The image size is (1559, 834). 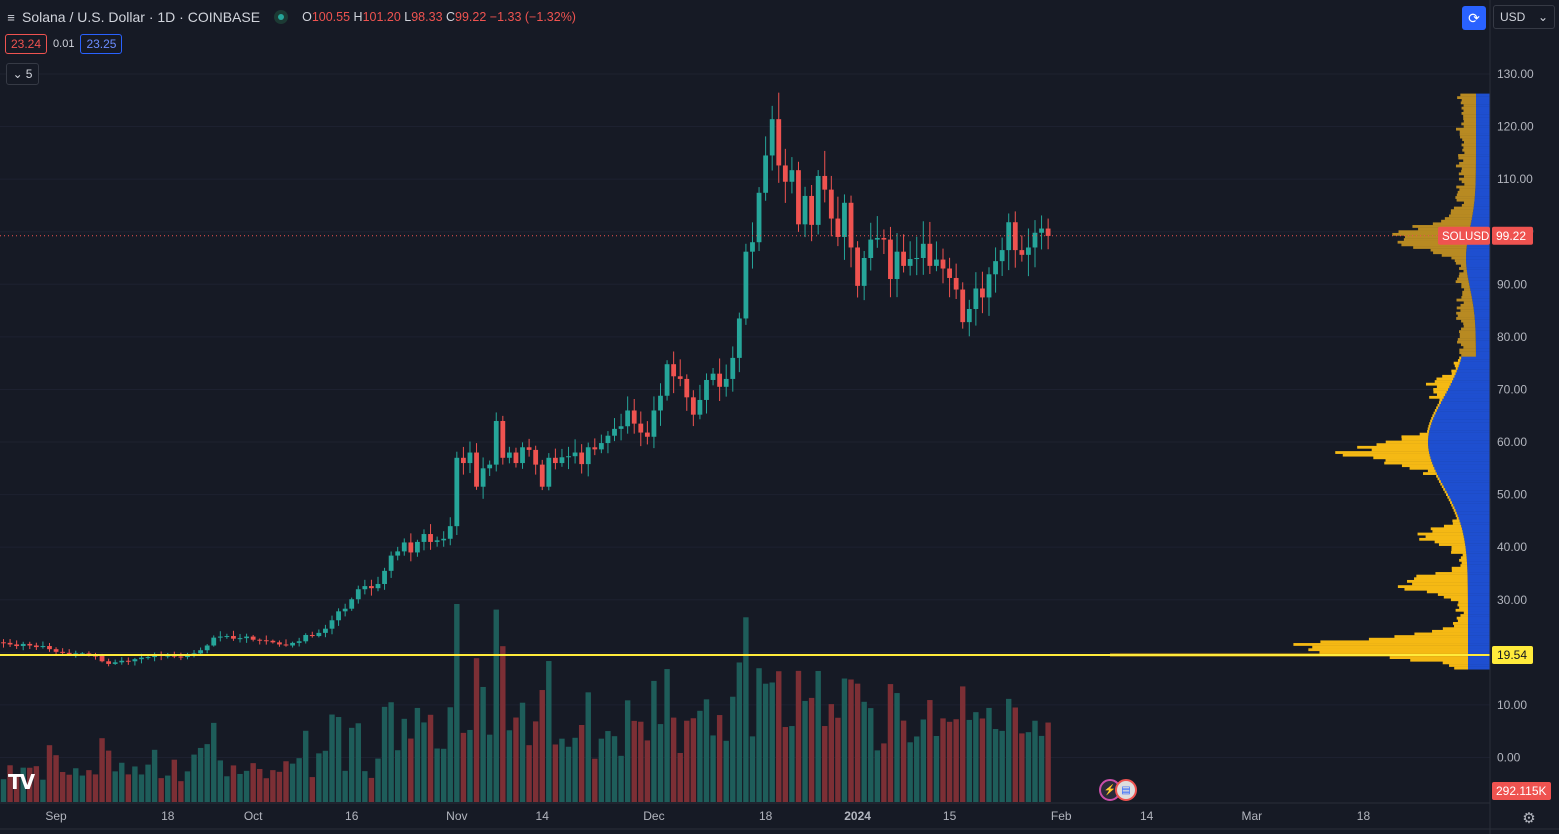 What do you see at coordinates (21, 782) in the screenshot?
I see `tradingview-logo-icon: TV` at bounding box center [21, 782].